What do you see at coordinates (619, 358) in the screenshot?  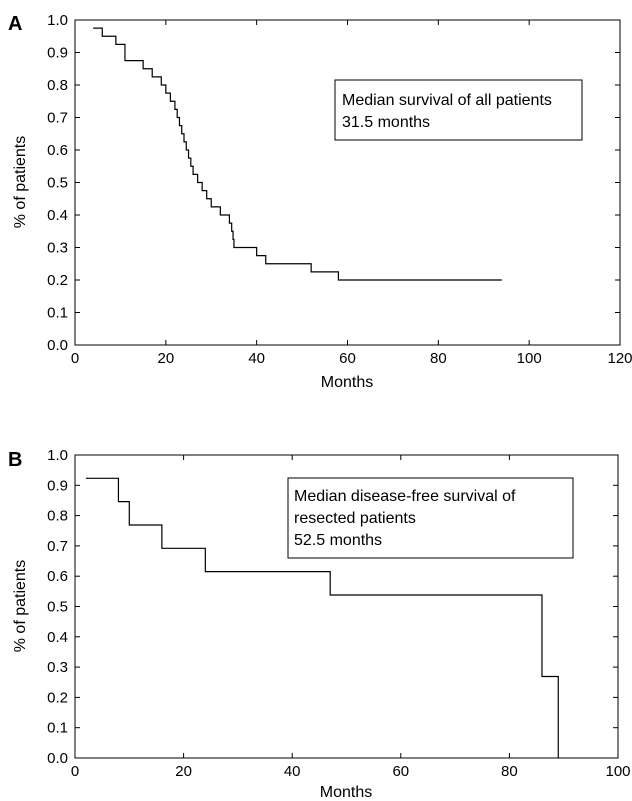 I see `x-tick-label-a: 120` at bounding box center [619, 358].